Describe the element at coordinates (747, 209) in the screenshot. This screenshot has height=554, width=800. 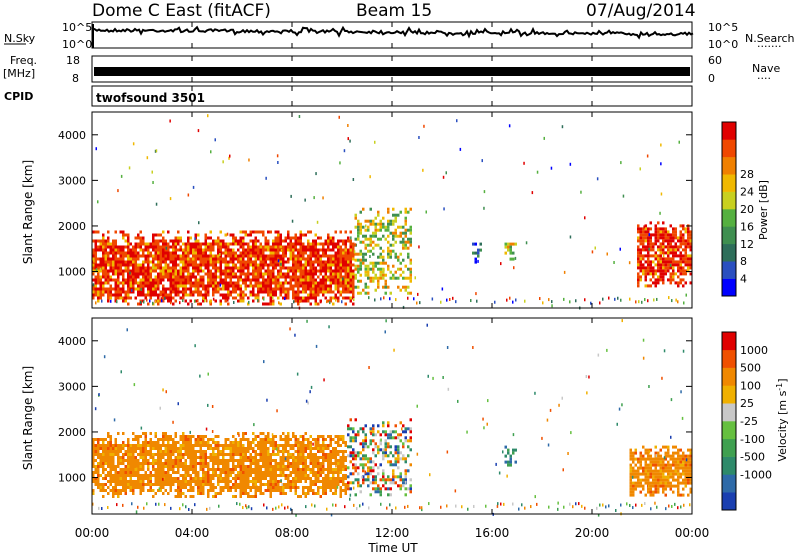
I see `power-colorbar-tick: 20` at that location.